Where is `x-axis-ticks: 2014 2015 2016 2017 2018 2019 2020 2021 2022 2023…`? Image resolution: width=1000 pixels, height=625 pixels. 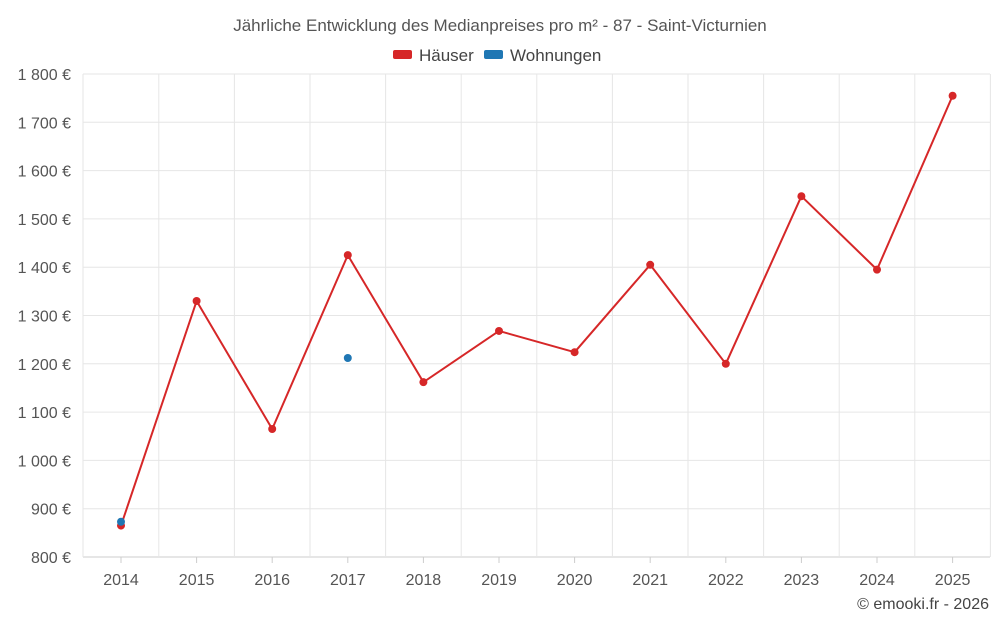 x-axis-ticks: 2014 2015 2016 2017 2018 2019 2020 2021 2022 2023… is located at coordinates (536, 573).